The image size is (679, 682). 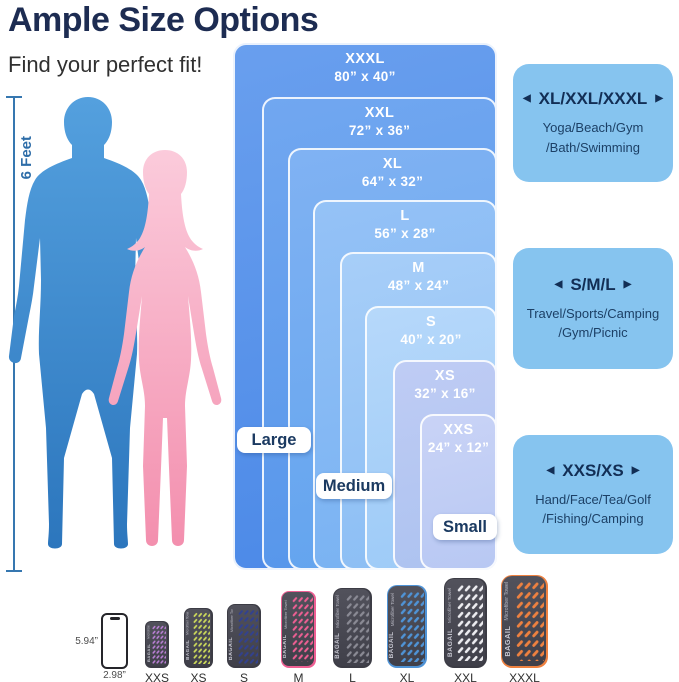 What do you see at coordinates (593, 323) in the screenshot?
I see `use-case-activities: Travel/Sports/Camping /Gym/Picnic` at bounding box center [593, 323].